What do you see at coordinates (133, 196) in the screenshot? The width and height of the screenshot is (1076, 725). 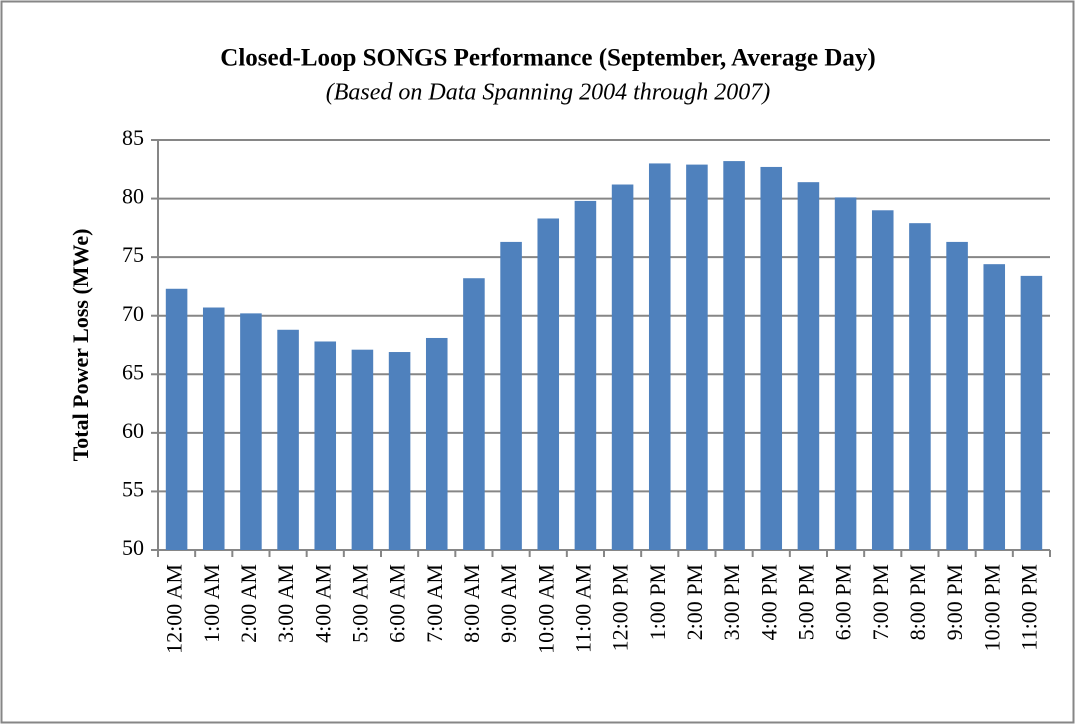 I see `y-tick-label: 80` at bounding box center [133, 196].